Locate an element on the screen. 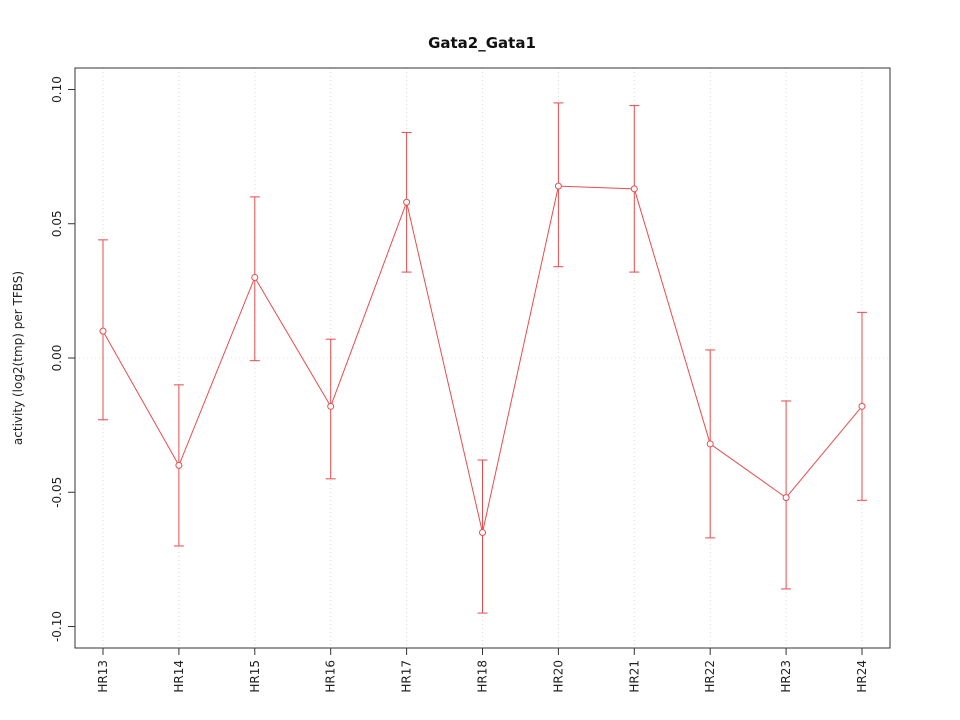 Image resolution: width=960 pixels, height=720 pixels. x-tick-label: HR14 is located at coordinates (179, 676).